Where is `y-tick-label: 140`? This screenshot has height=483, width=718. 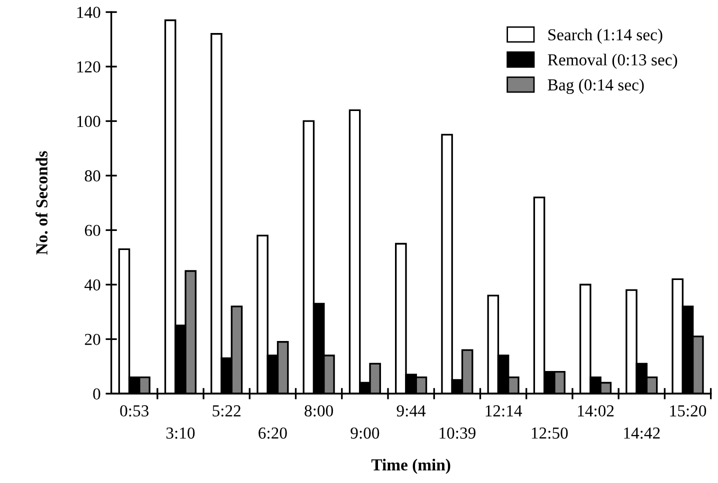 y-tick-label: 140 is located at coordinates (88, 12).